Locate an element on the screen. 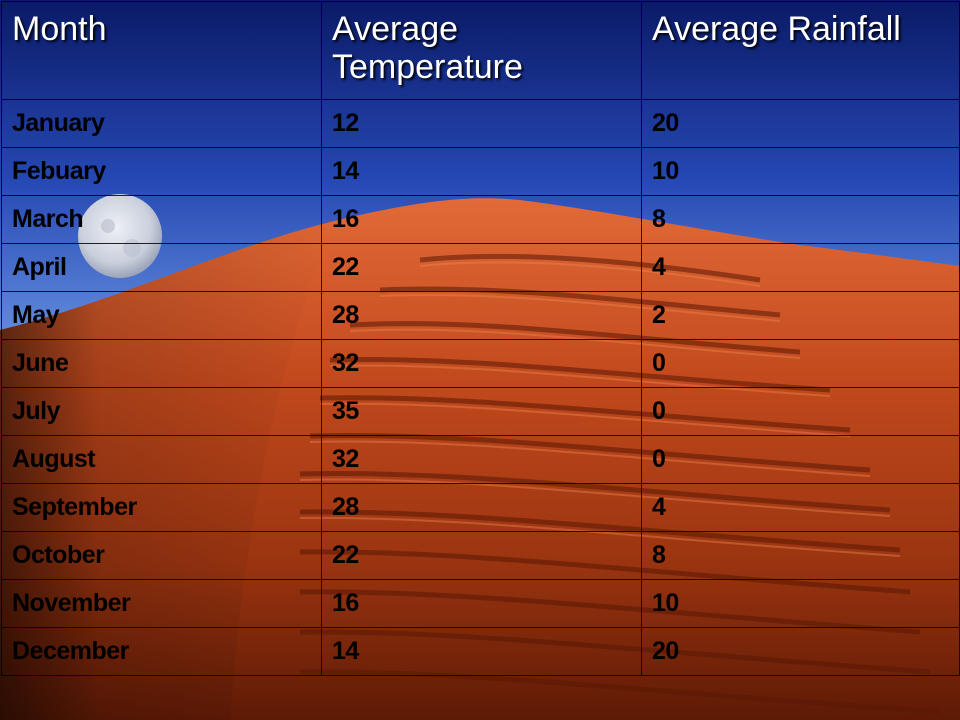 The image size is (960, 720). month-cell: December is located at coordinates (161, 651).